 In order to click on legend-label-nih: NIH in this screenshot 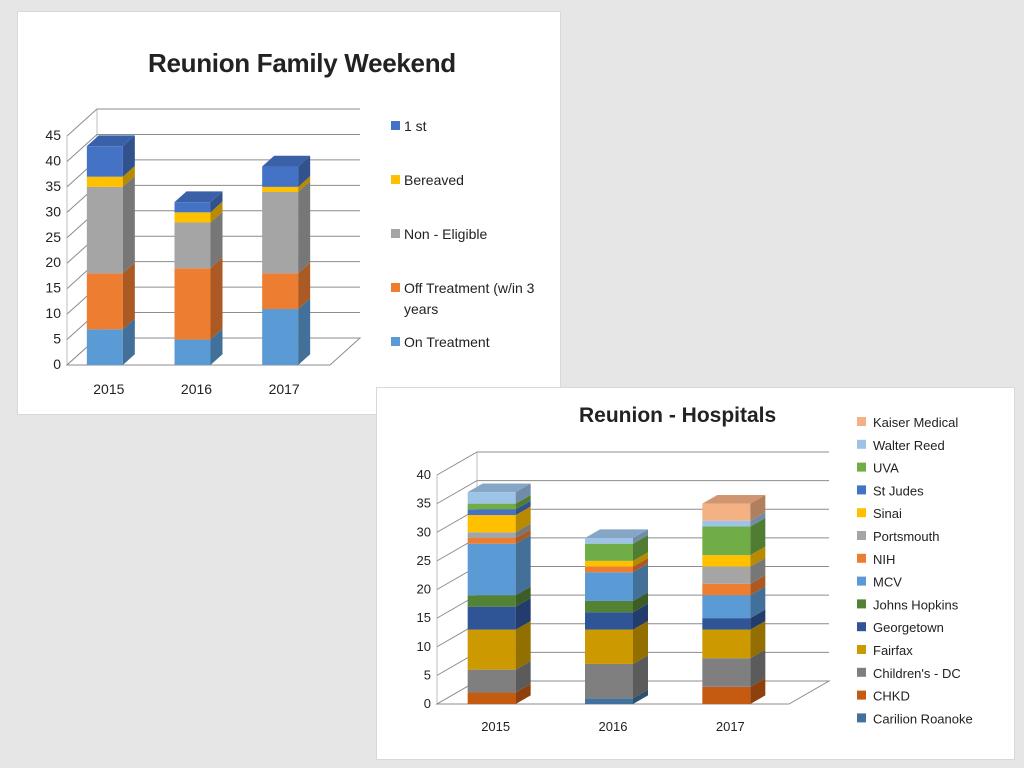, I will do `click(884, 559)`.